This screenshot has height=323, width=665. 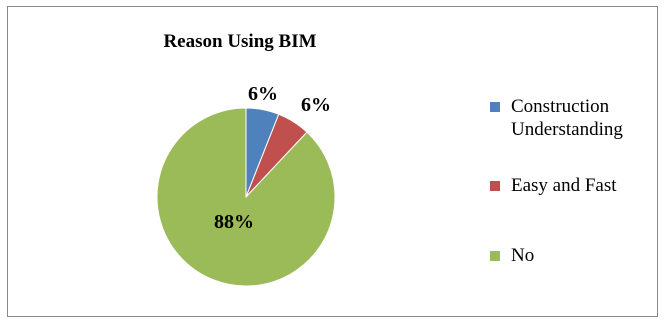 What do you see at coordinates (234, 222) in the screenshot?
I see `data-label: 88%` at bounding box center [234, 222].